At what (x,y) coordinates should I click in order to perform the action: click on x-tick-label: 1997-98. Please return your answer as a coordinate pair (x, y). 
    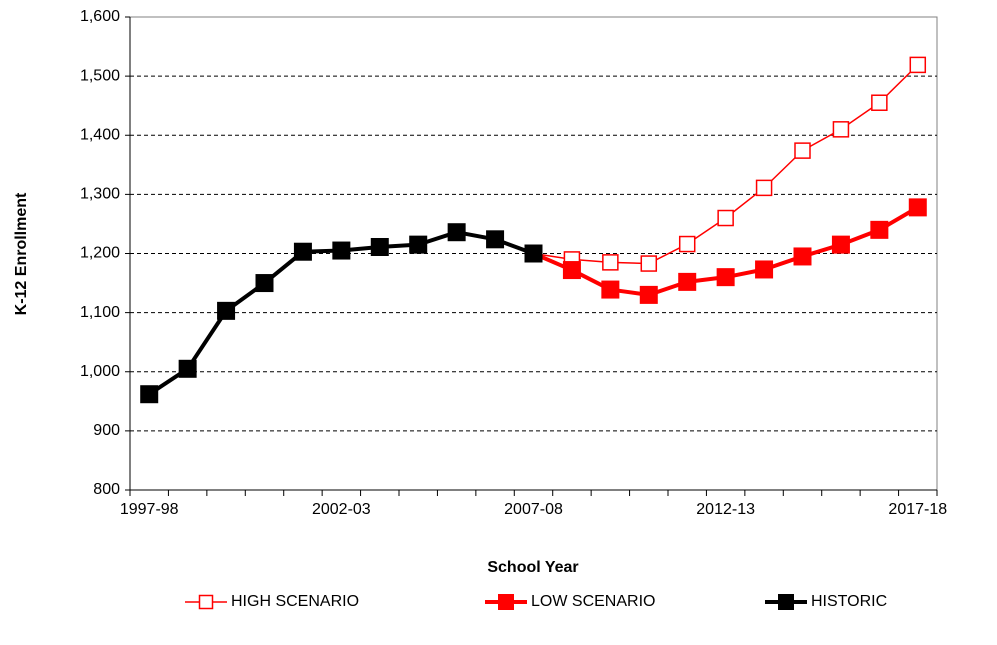
    Looking at the image, I should click on (149, 509).